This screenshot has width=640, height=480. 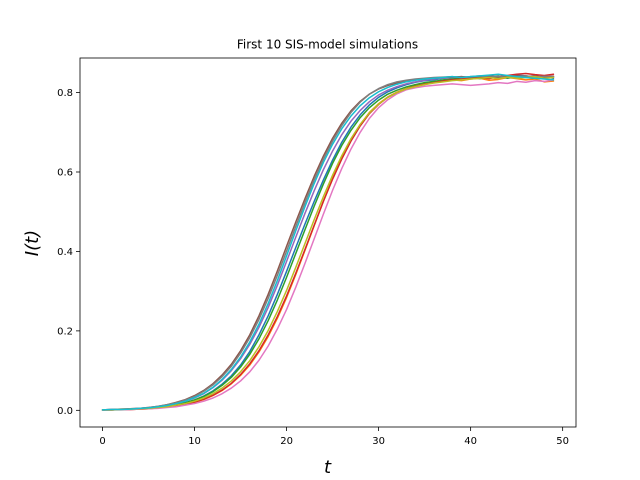 What do you see at coordinates (328, 467) in the screenshot?
I see `x-axis-label: t` at bounding box center [328, 467].